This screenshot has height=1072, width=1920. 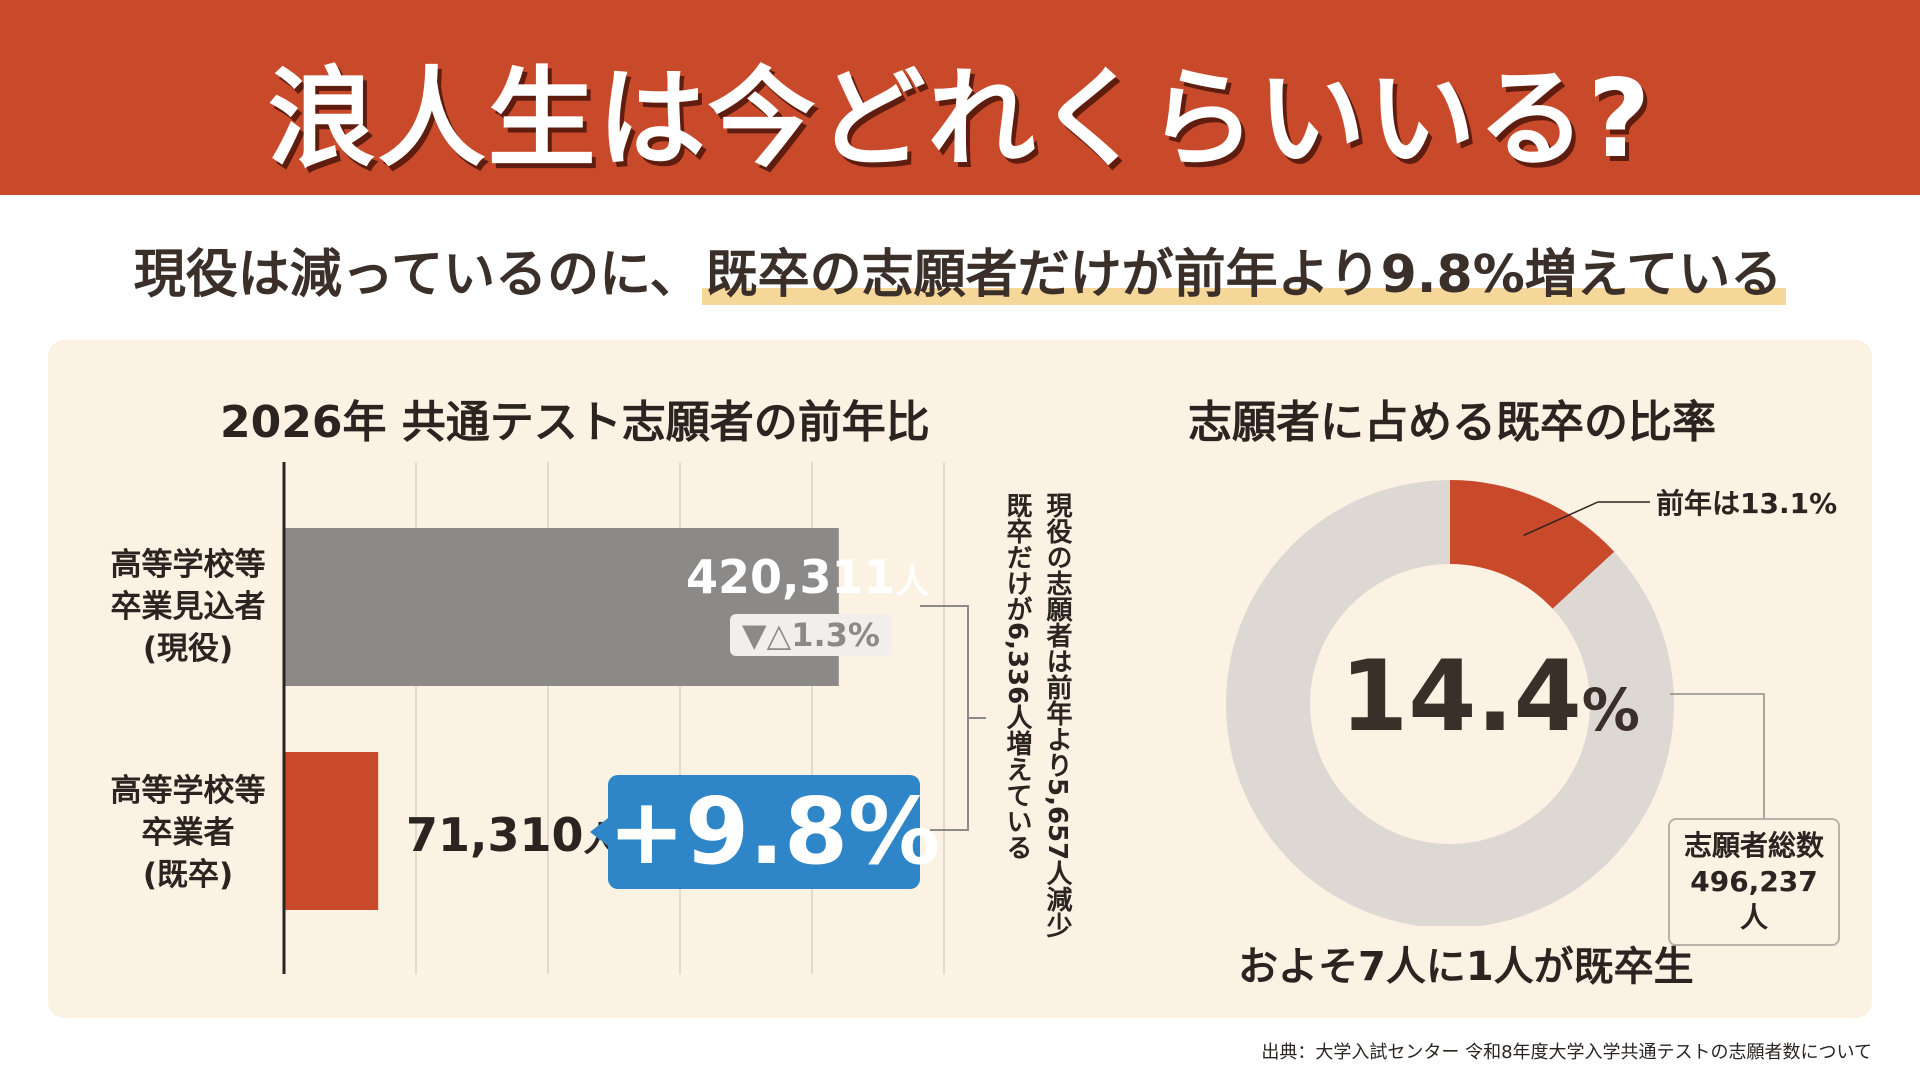 I want to click on bar-chart-title: 2026年 共通テスト志願者の前年比, so click(x=575, y=422).